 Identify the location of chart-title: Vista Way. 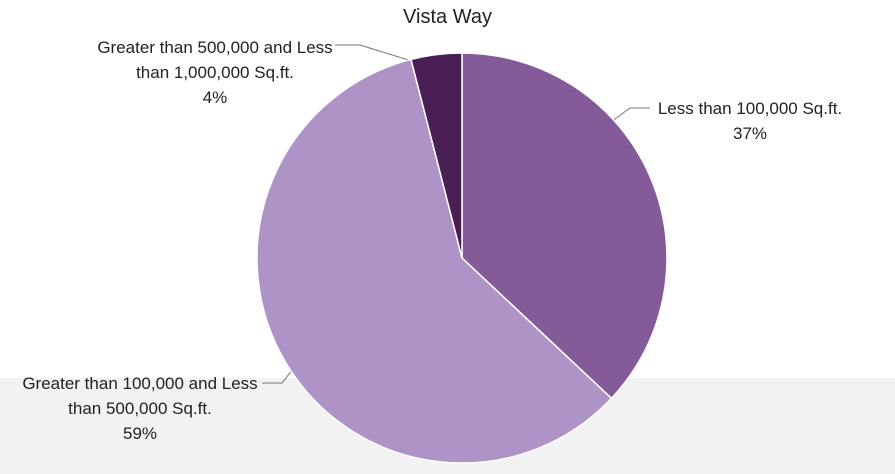
(447, 17).